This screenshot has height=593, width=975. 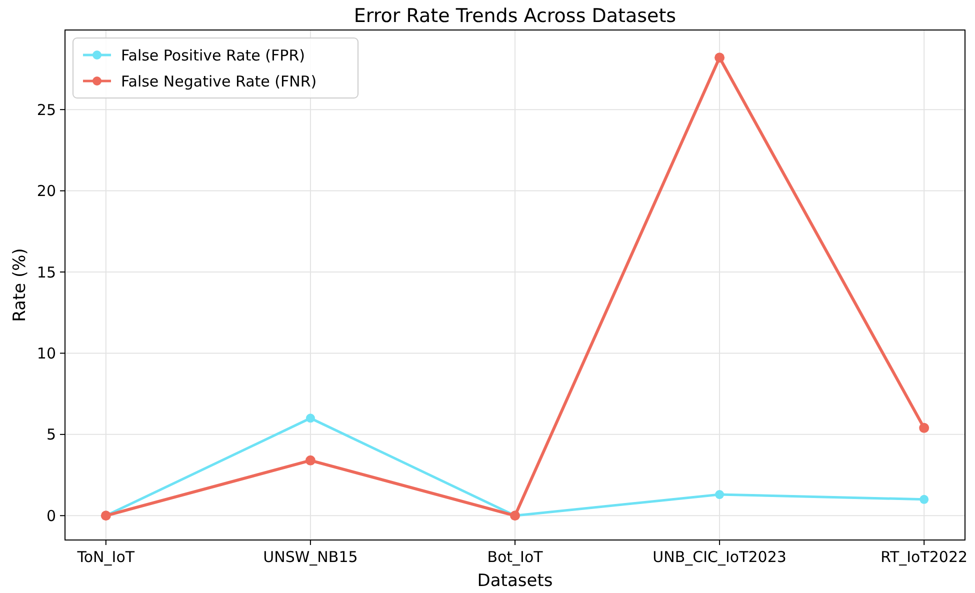 I want to click on y-tick-label: 5, so click(x=51, y=435).